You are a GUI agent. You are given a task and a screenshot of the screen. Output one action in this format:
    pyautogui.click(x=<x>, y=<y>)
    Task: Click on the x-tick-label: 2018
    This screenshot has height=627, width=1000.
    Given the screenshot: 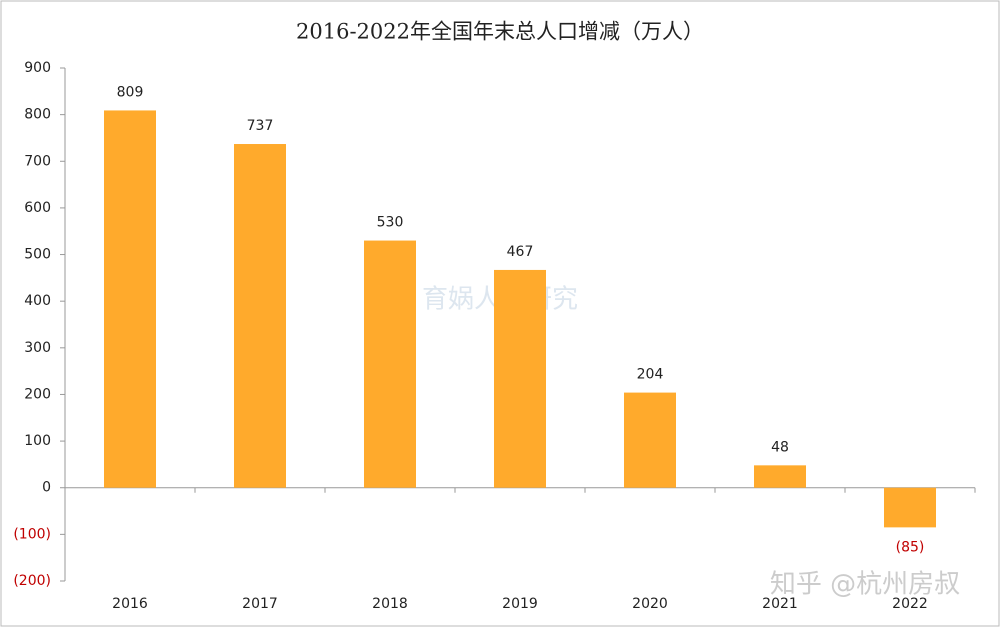 What is the action you would take?
    pyautogui.click(x=390, y=604)
    